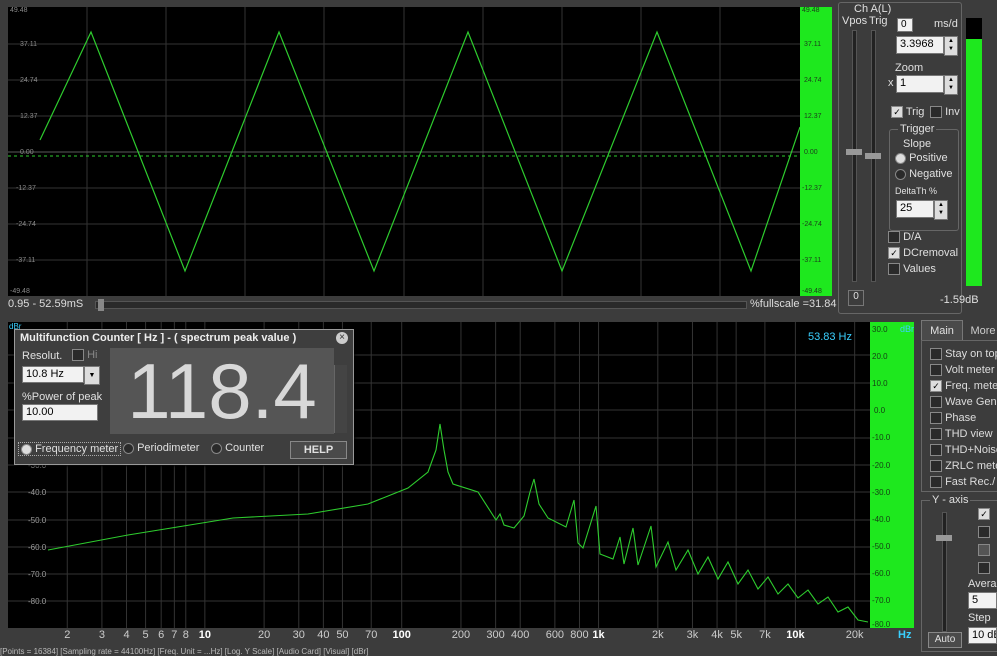  What do you see at coordinates (67, 635) in the screenshot?
I see `x-tick: 2` at bounding box center [67, 635].